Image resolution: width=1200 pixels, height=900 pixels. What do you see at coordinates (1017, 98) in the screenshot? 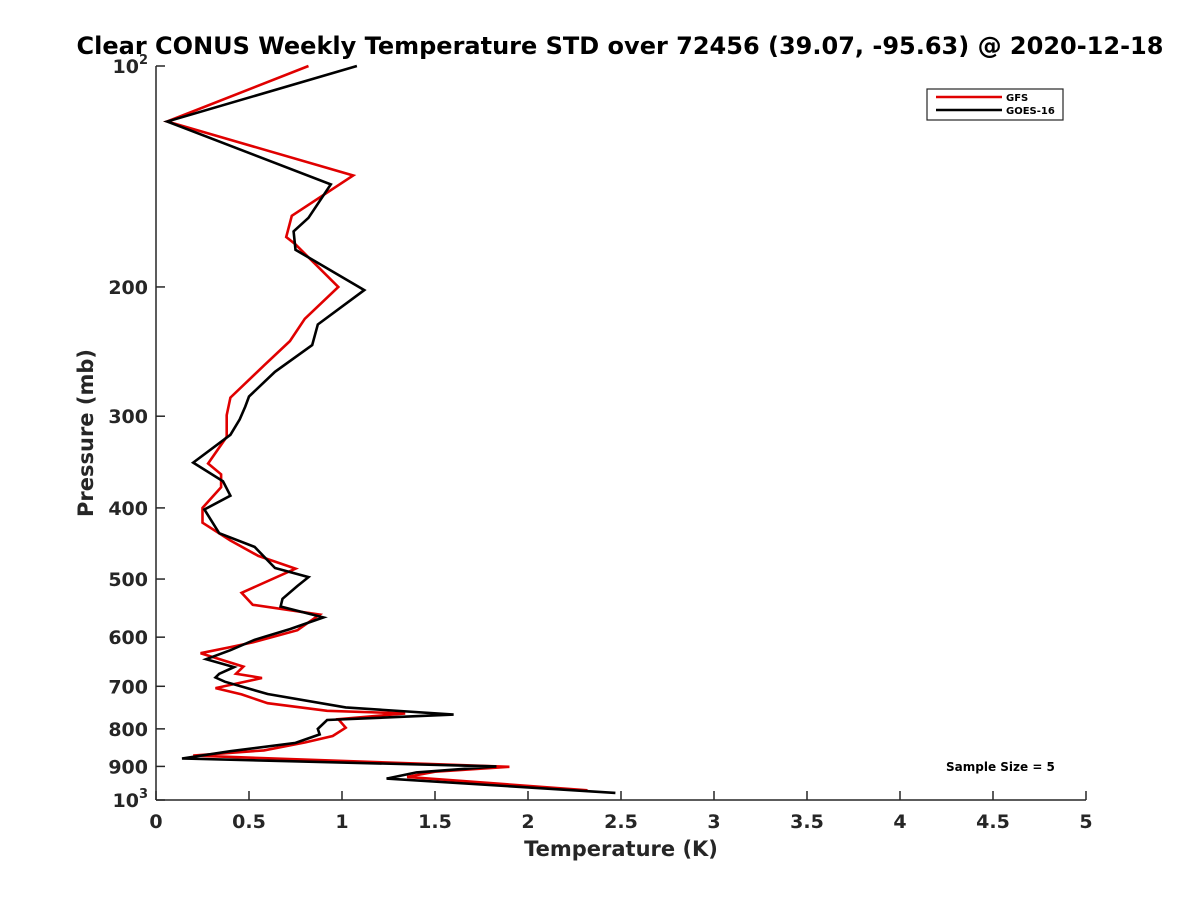
I see `legend-label-gfs: GFS` at bounding box center [1017, 98].